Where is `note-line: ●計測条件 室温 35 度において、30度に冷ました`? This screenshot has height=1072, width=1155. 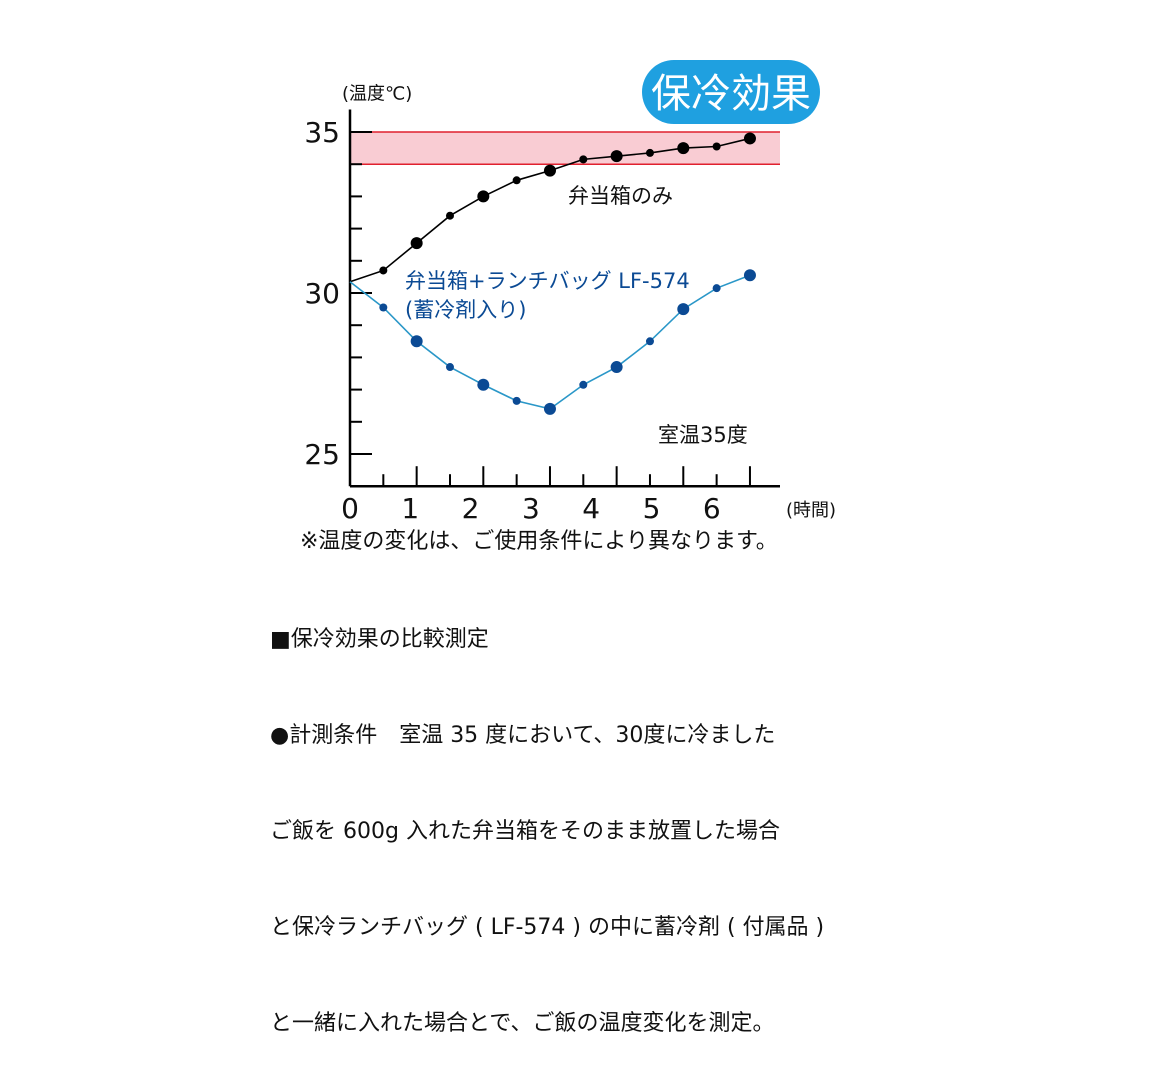
note-line: ●計測条件 室温 35 度において、30度に冷ました is located at coordinates (523, 735).